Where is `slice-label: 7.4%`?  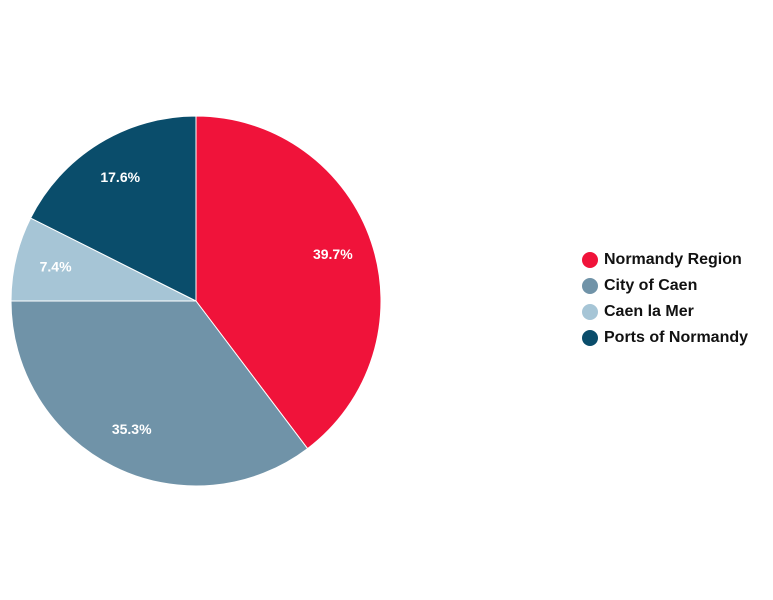 slice-label: 7.4% is located at coordinates (56, 266).